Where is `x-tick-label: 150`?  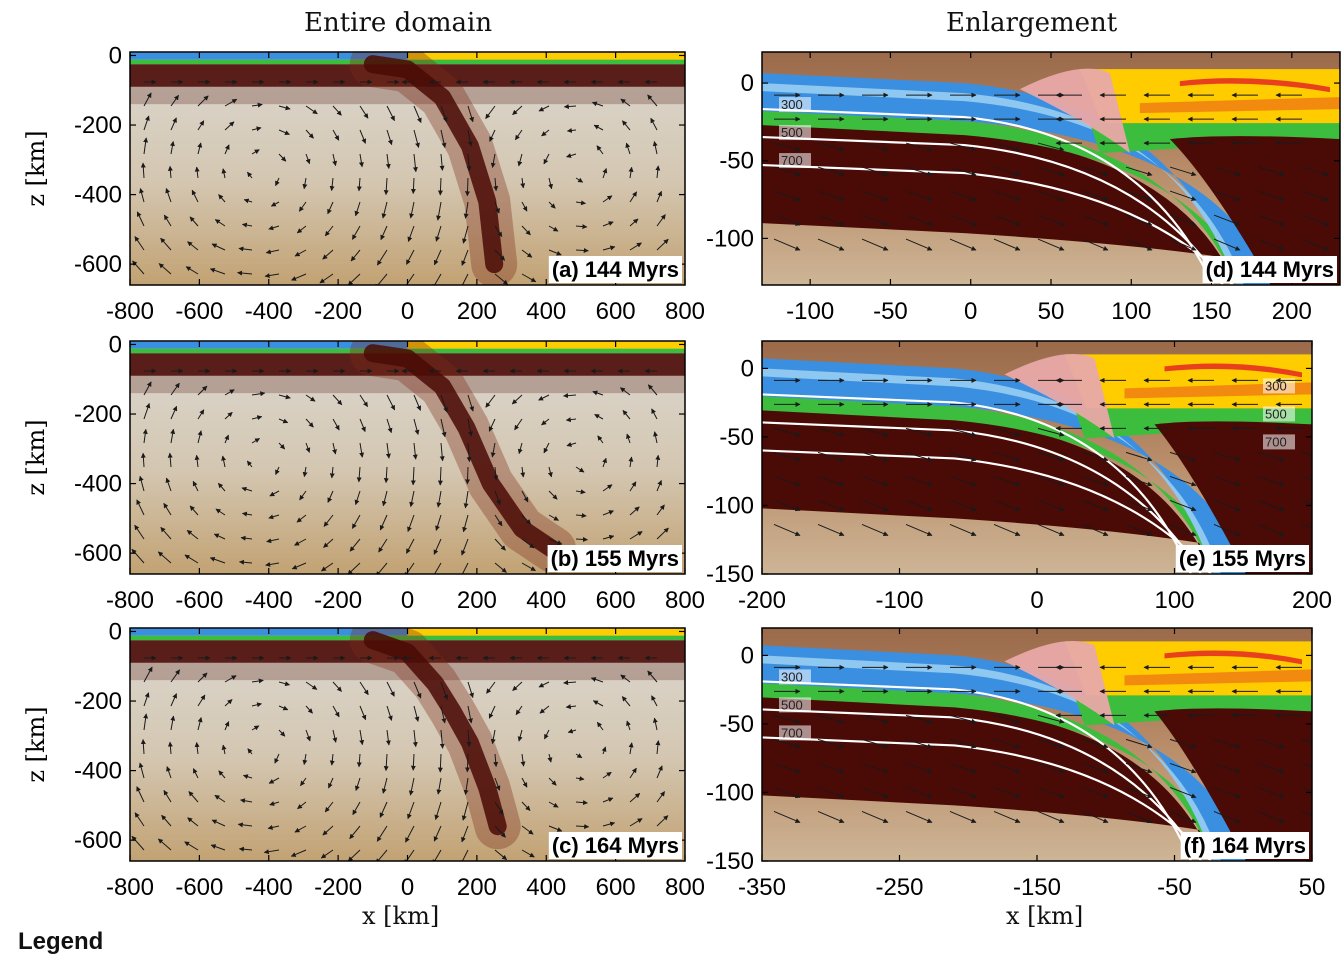 x-tick-label: 150 is located at coordinates (1212, 311).